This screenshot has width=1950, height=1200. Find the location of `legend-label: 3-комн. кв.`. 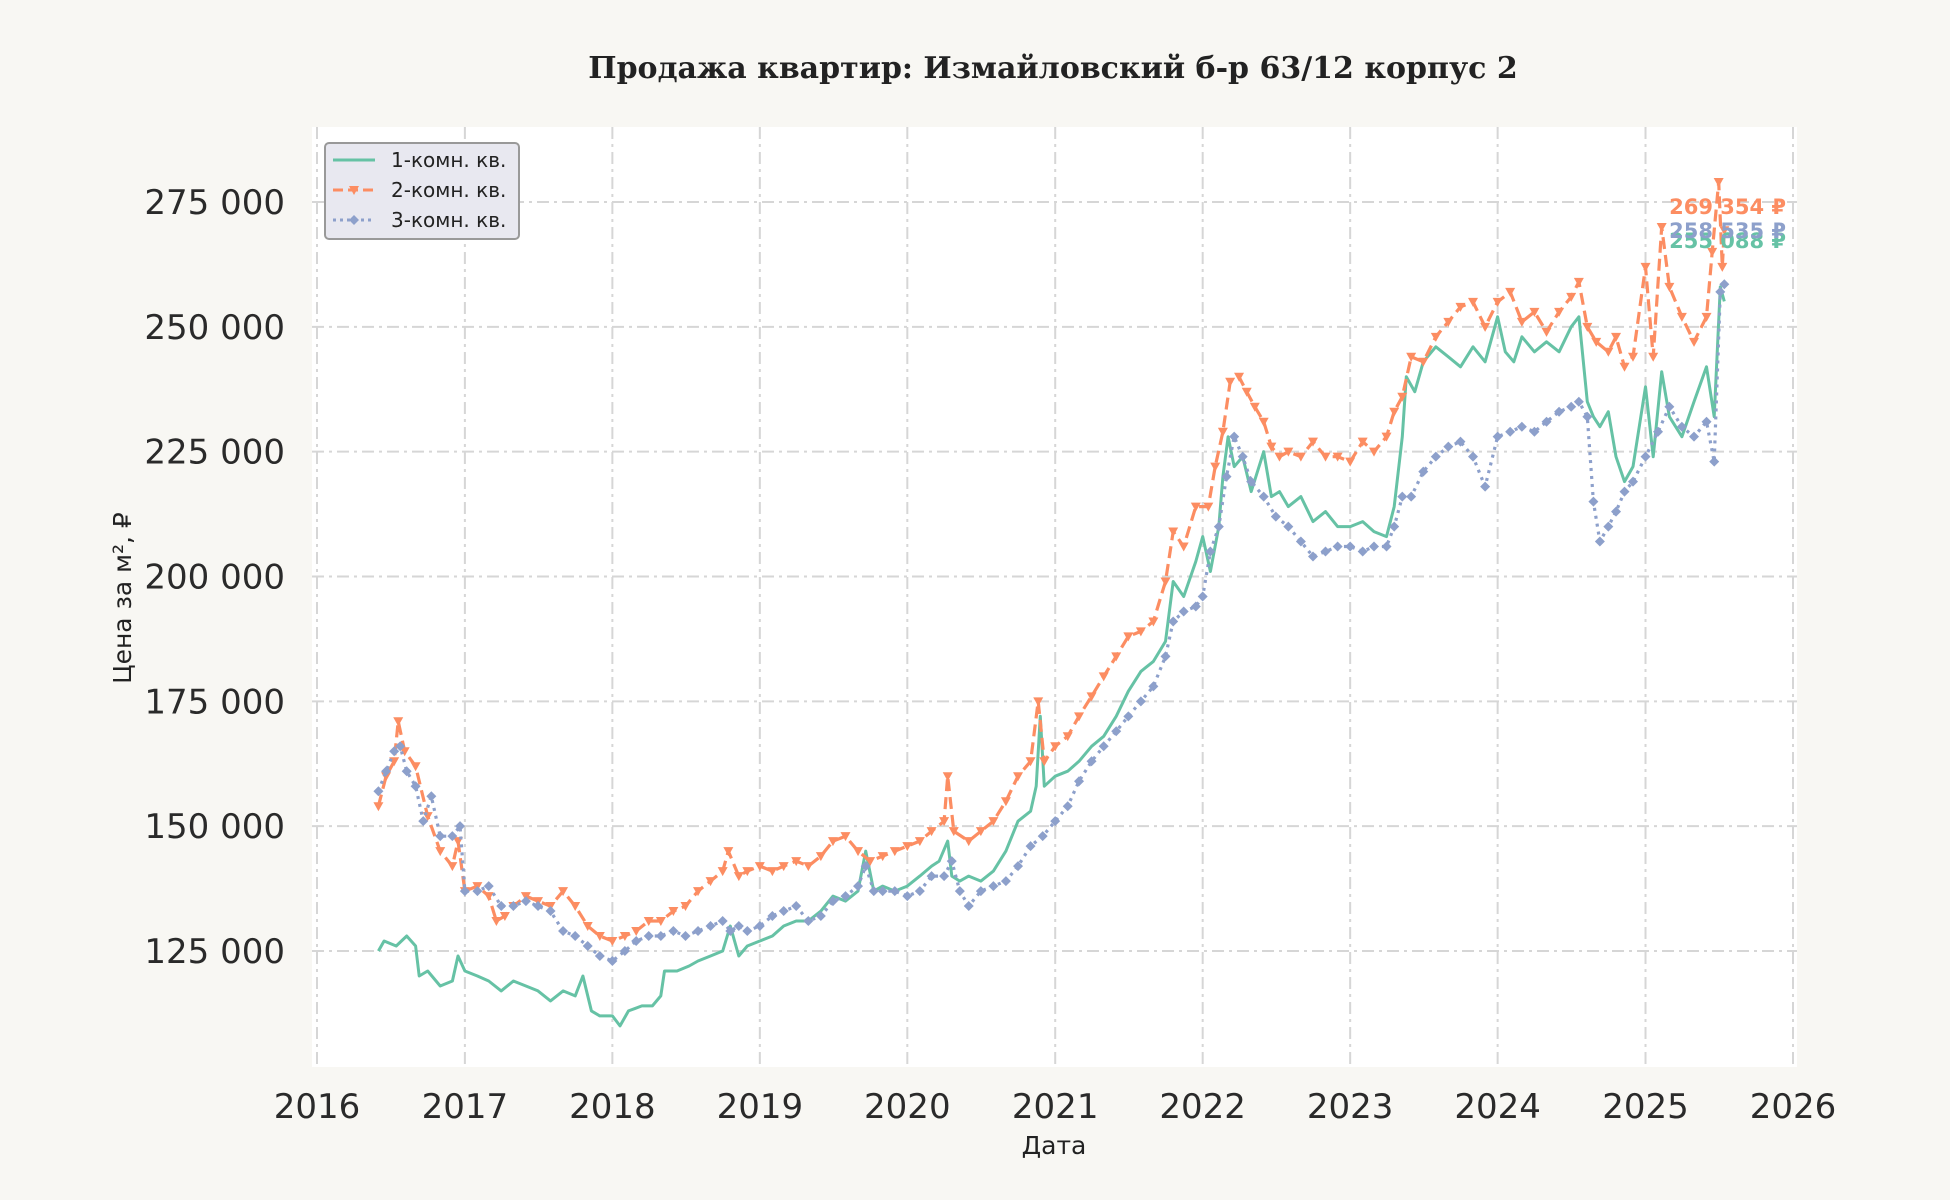

legend-label: 3-комн. кв. is located at coordinates (448, 220).